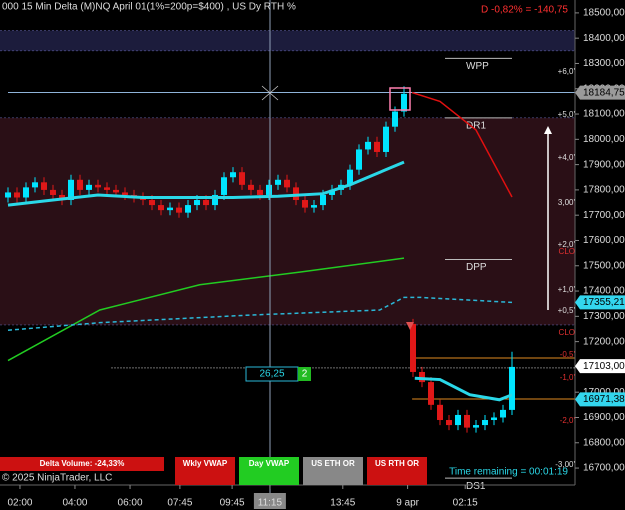 This screenshot has width=625, height=510. What do you see at coordinates (604, 240) in the screenshot?
I see `y-tick-label: 17600,00` at bounding box center [604, 240].